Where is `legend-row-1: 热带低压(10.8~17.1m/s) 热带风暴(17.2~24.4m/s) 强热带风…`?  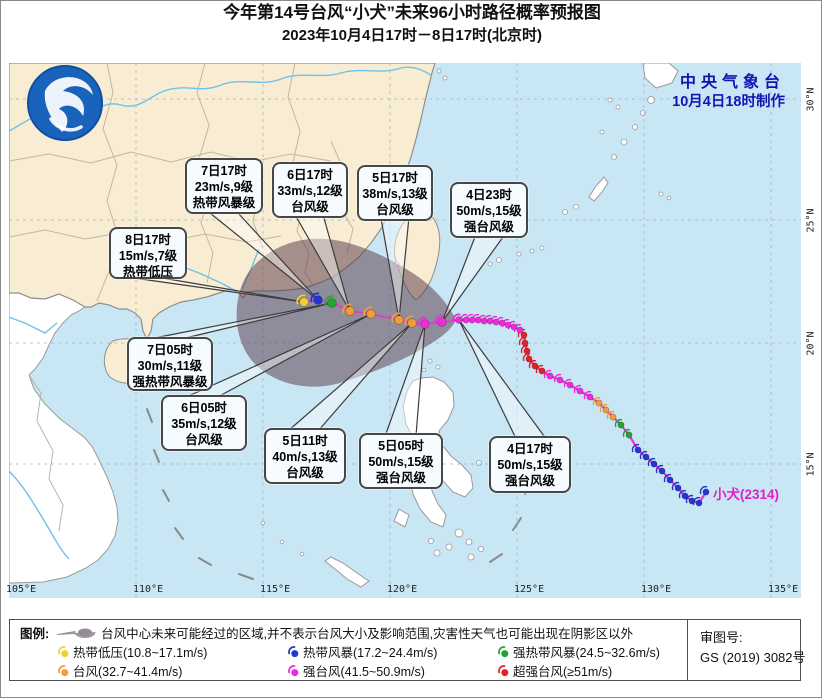
legend-row-1: 热带低压(10.8~17.1m/s) 热带风暴(17.2~24.4m/s) 强热带风… is located at coordinates (372, 651).